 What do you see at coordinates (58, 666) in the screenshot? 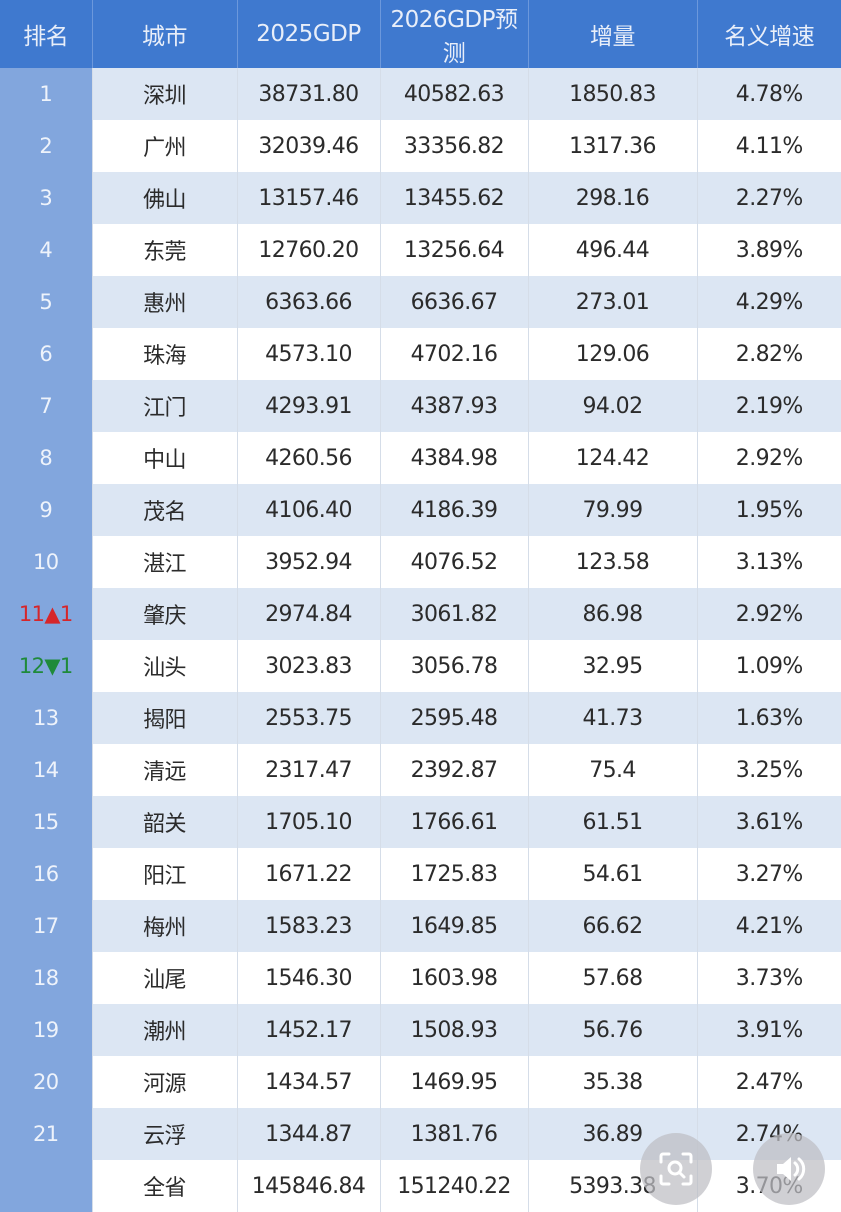
I see `rank-down-badge: ▼1` at bounding box center [58, 666].